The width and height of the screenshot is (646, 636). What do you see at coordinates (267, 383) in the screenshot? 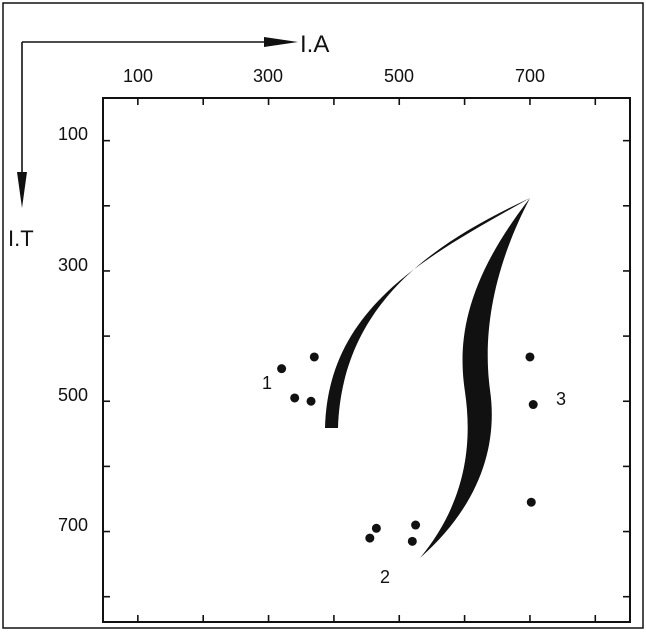
I see `group-label-1: 1` at bounding box center [267, 383].